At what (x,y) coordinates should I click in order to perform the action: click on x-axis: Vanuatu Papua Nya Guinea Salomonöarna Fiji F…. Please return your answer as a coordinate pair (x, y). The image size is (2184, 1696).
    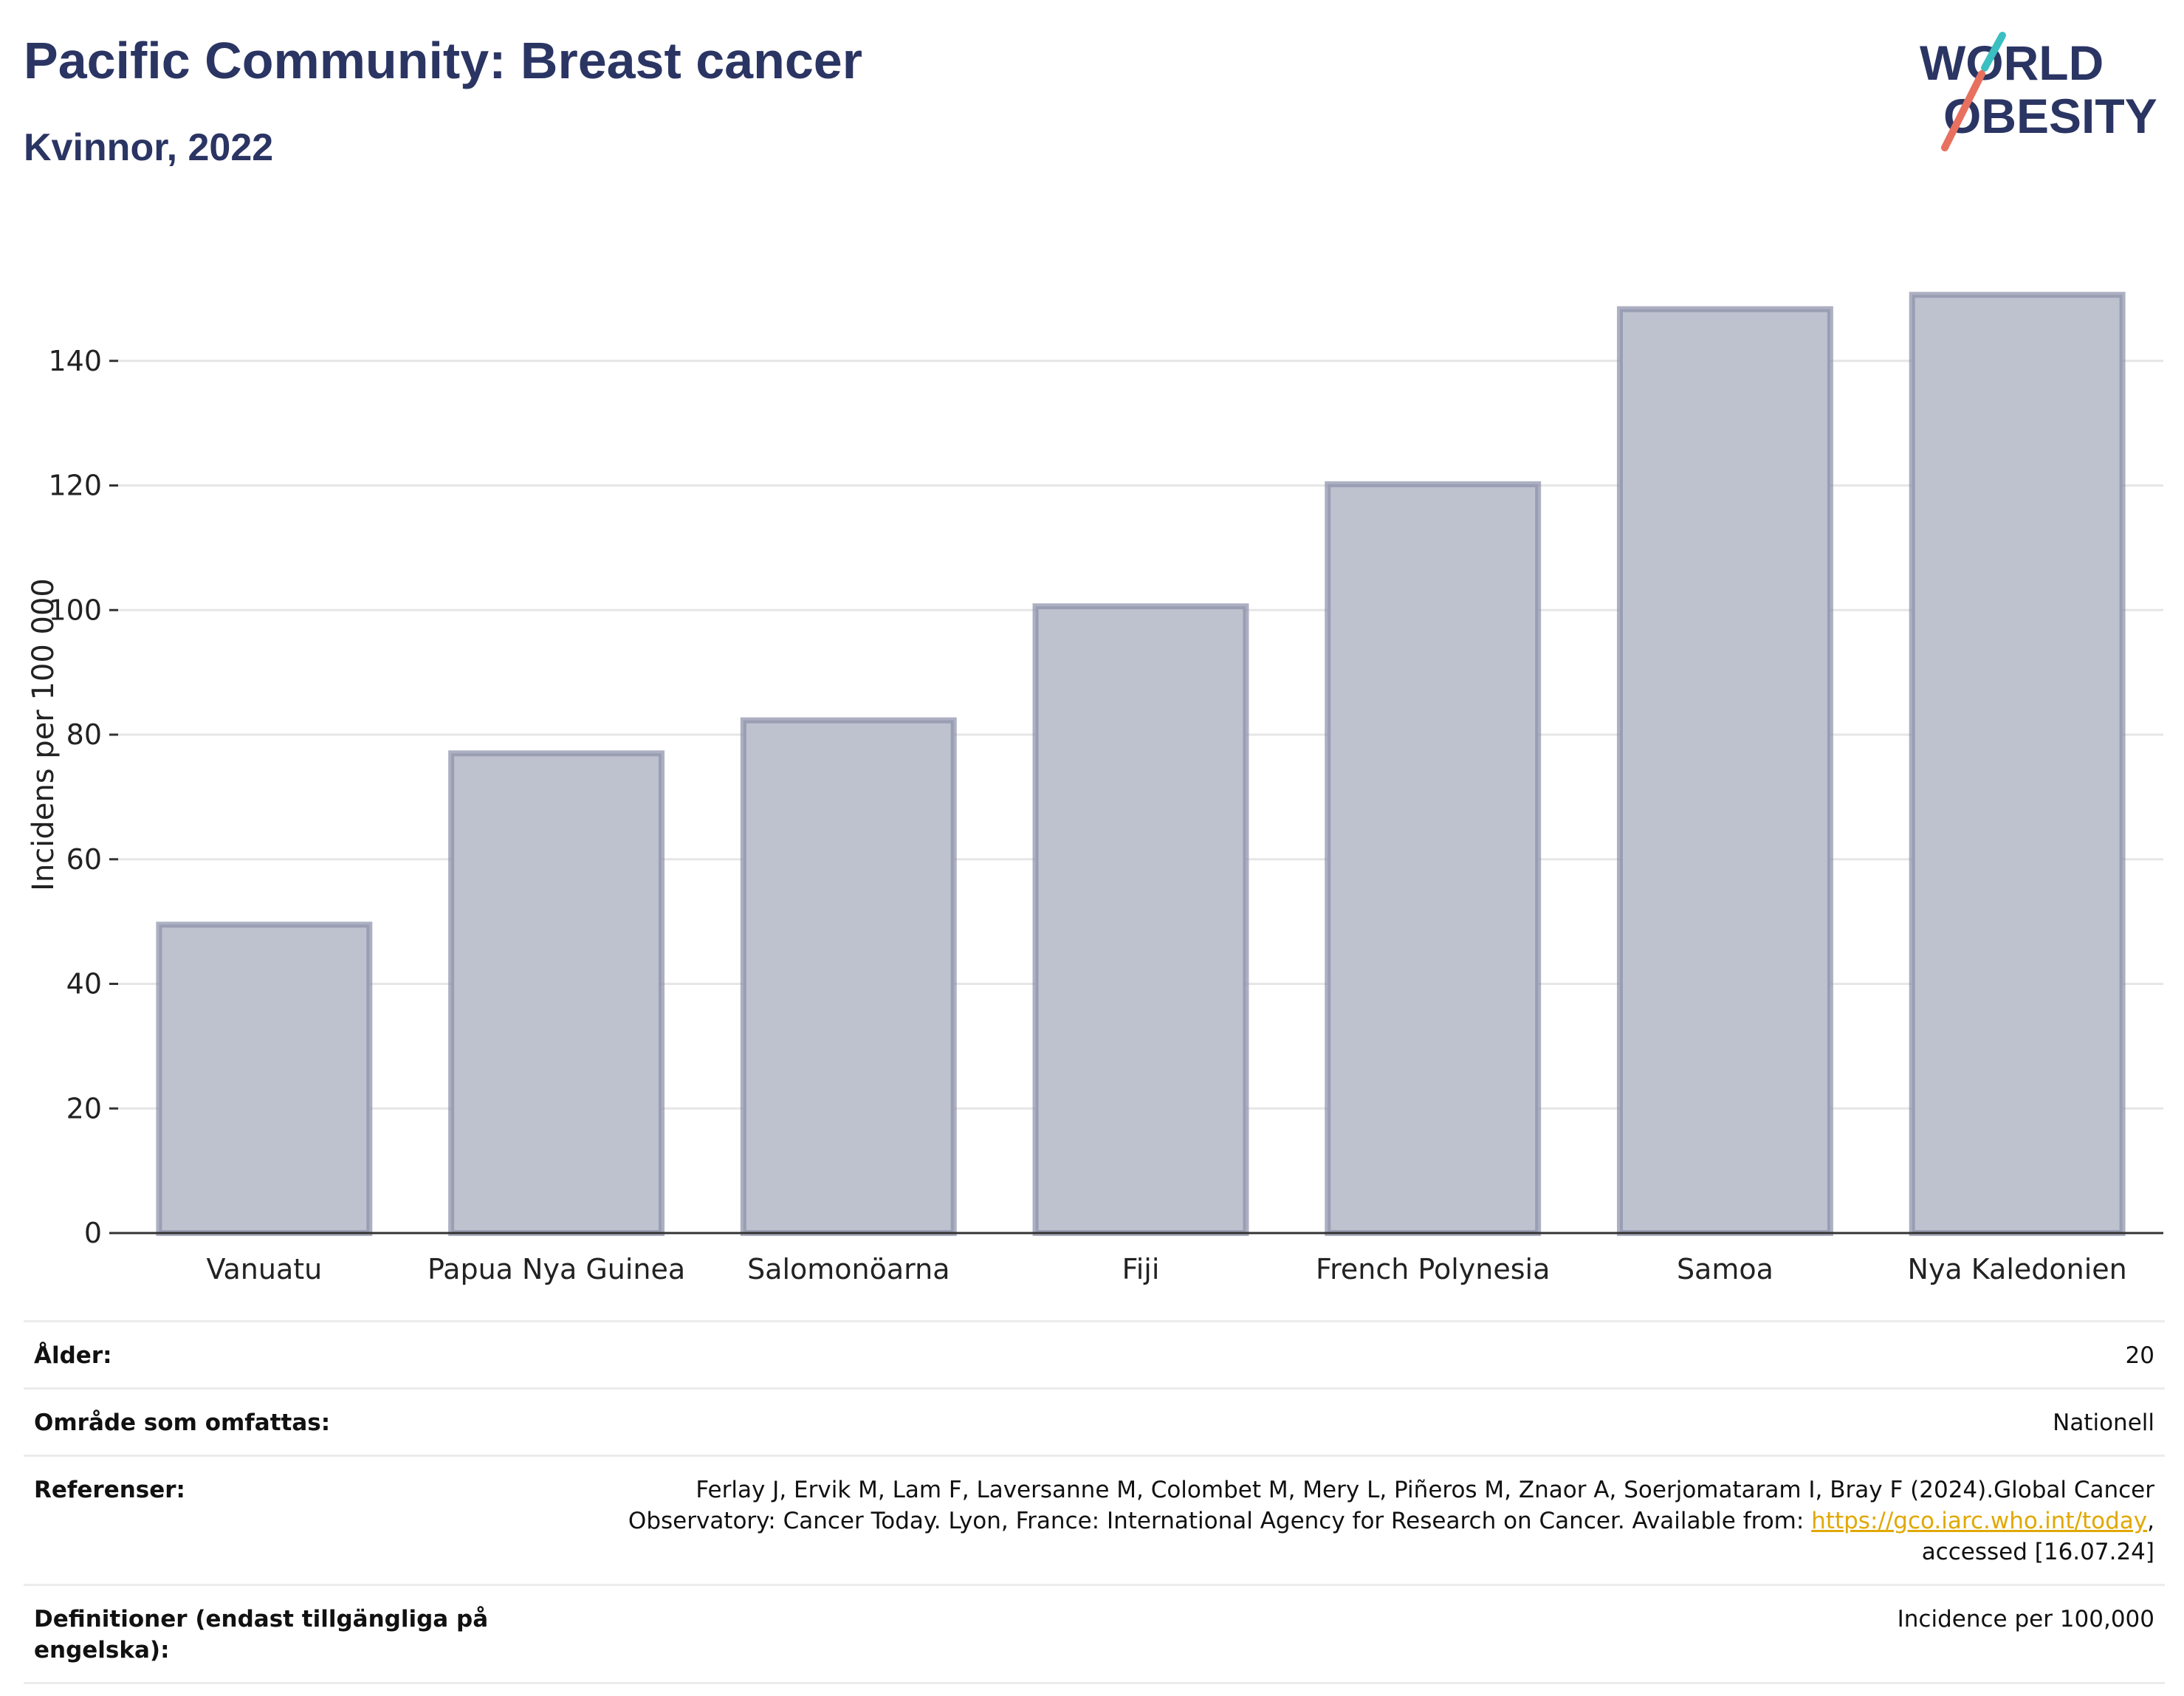
    Looking at the image, I should click on (1140, 1258).